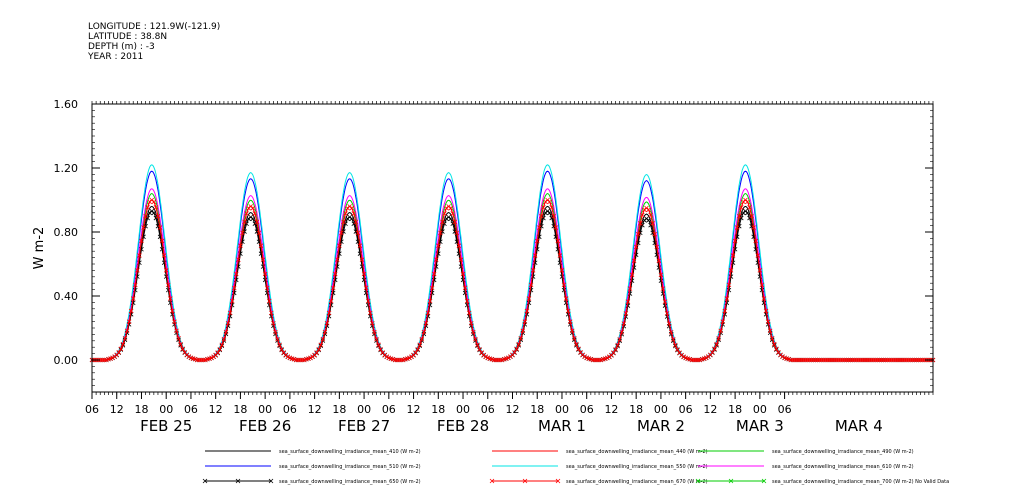 The width and height of the screenshot is (1009, 504). I want to click on legend-marker, so click(764, 481).